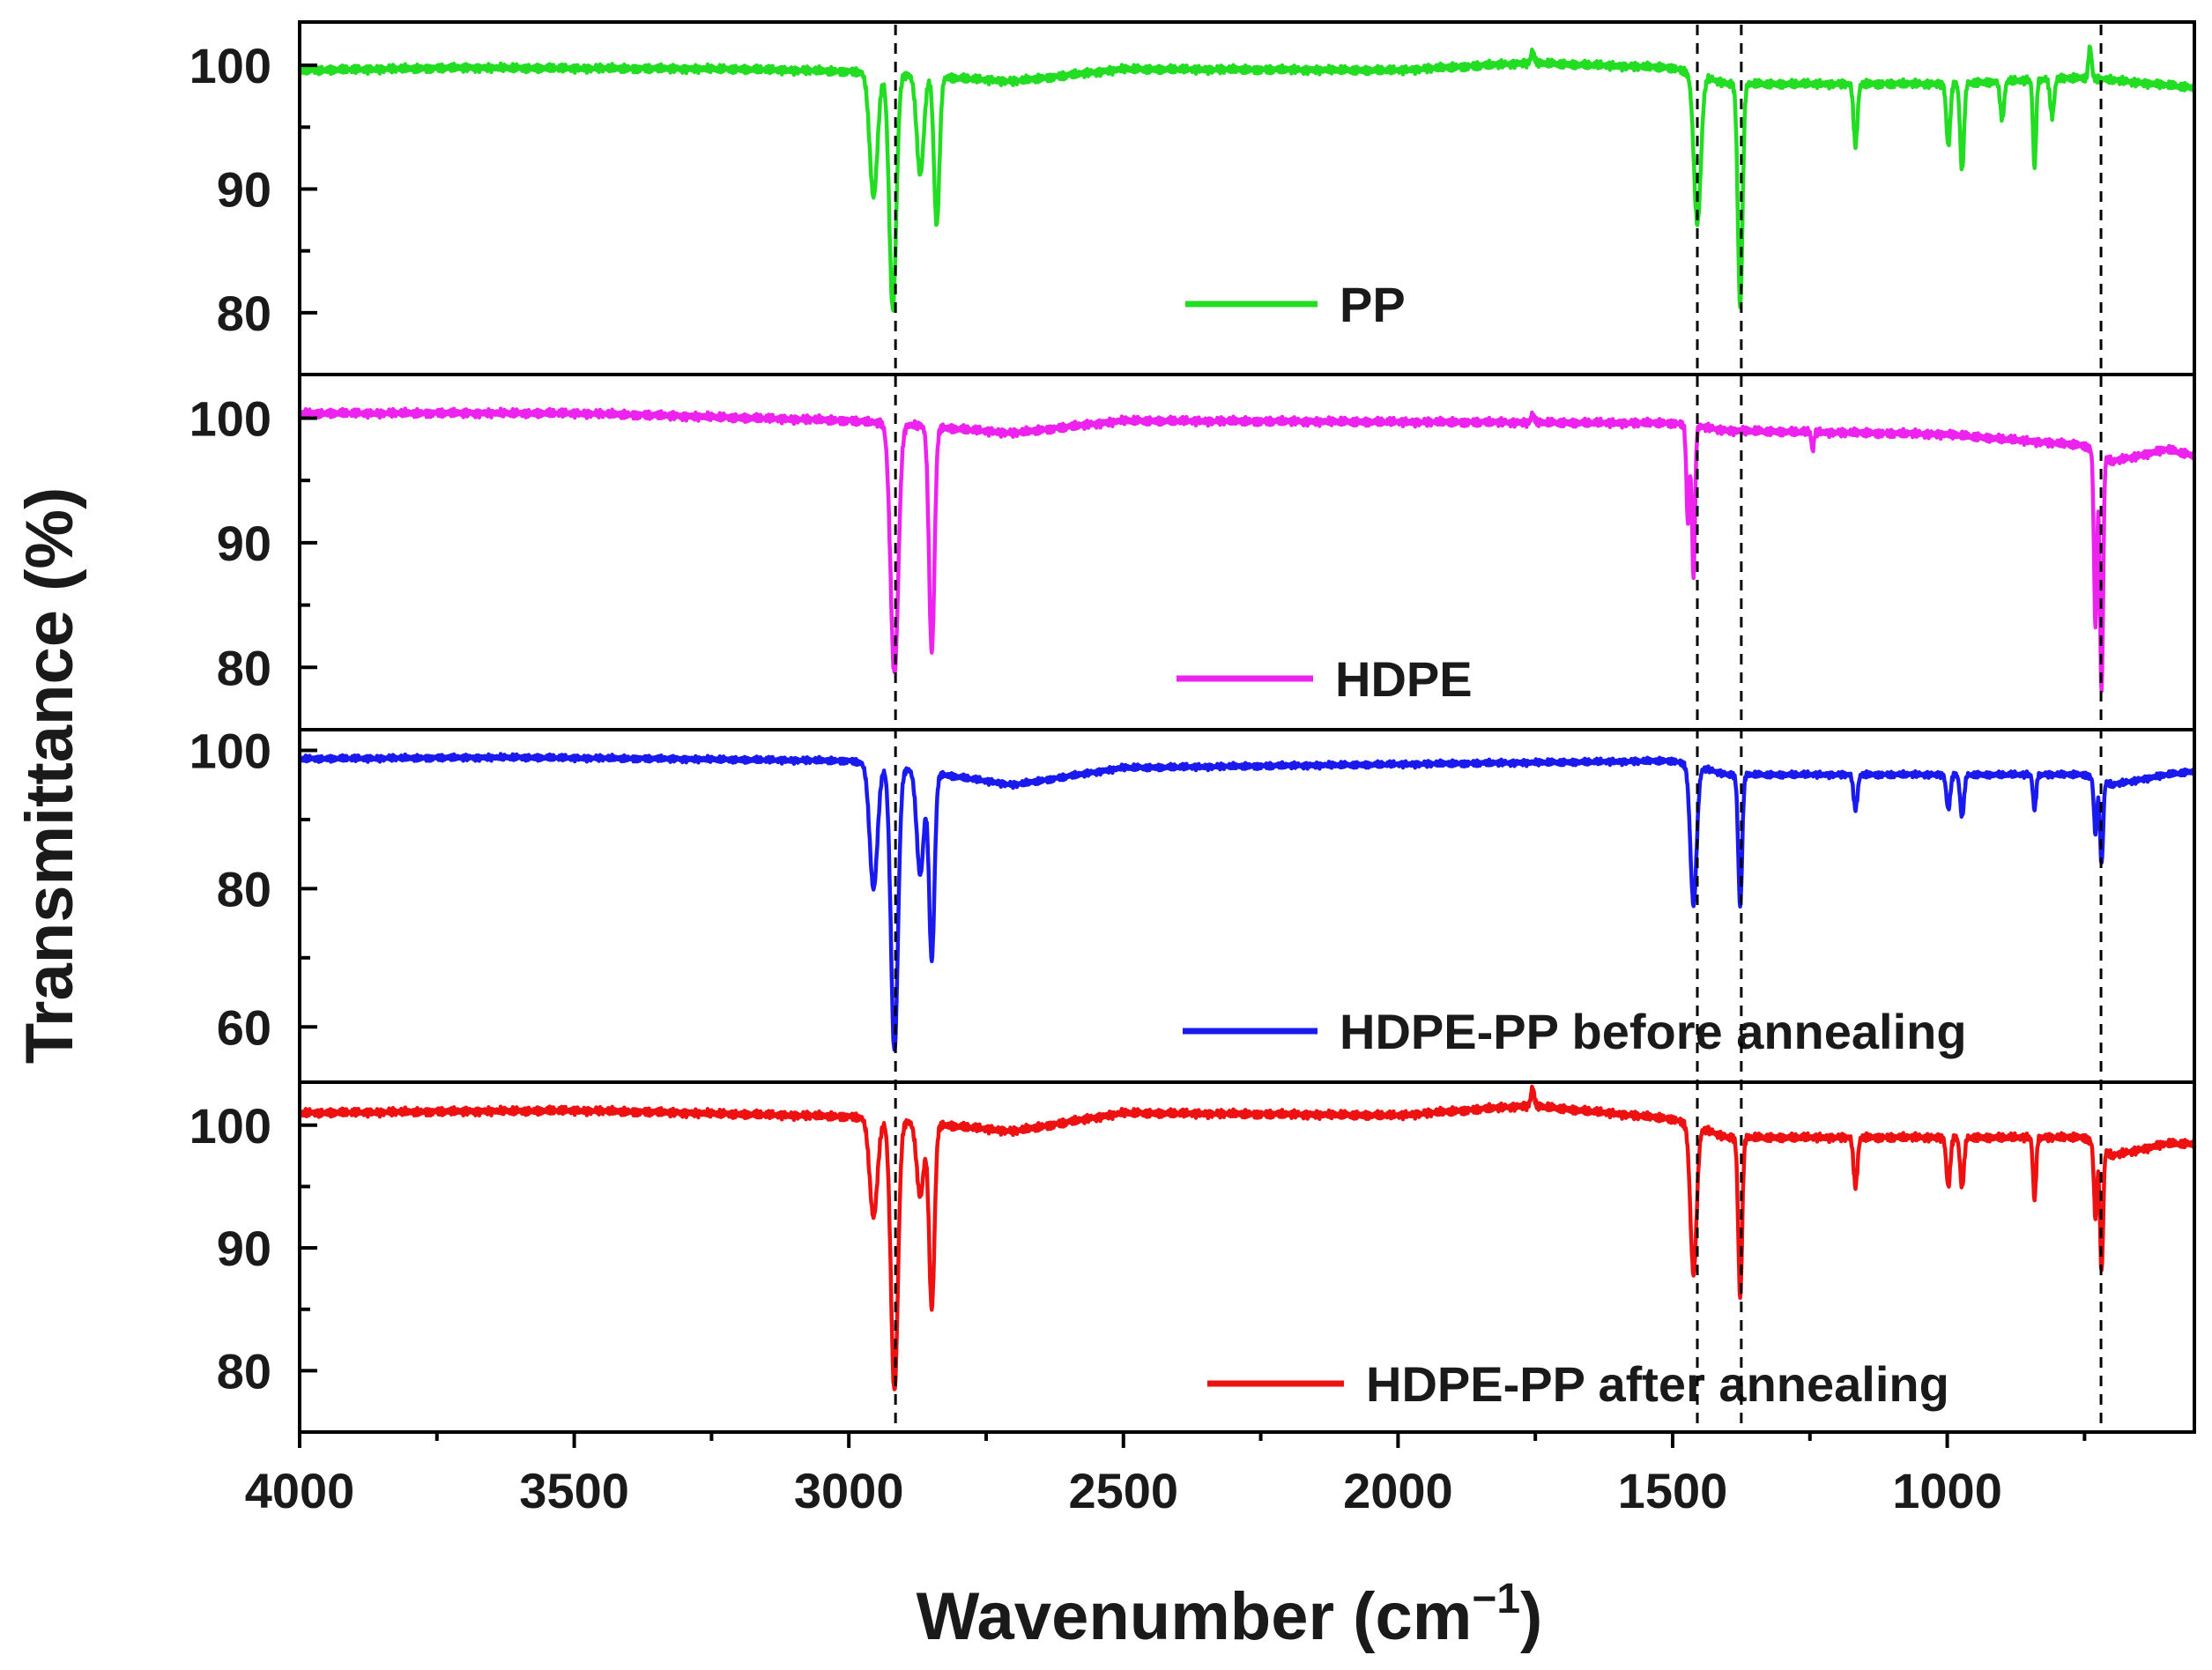  What do you see at coordinates (1398, 1490) in the screenshot?
I see `x-tick-label-4: 2000` at bounding box center [1398, 1490].